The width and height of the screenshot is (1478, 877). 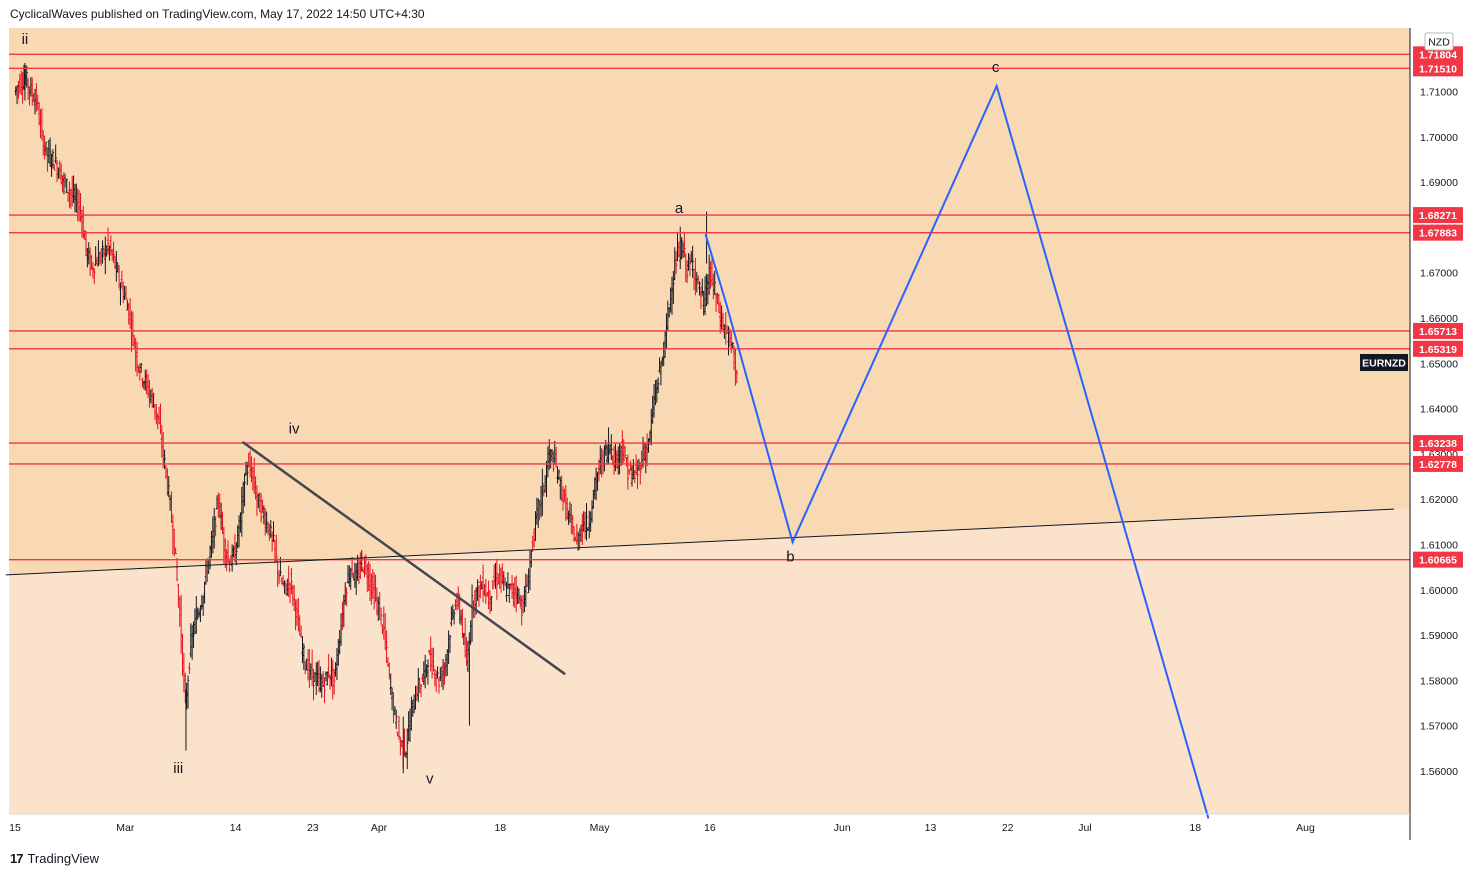 What do you see at coordinates (1438, 69) in the screenshot?
I see `level-label-text: 1.71510` at bounding box center [1438, 69].